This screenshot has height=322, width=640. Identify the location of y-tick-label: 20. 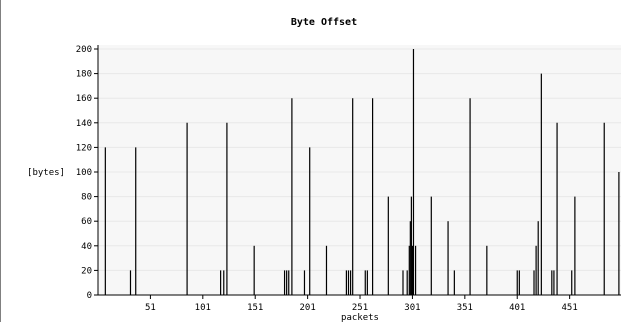
(86, 271).